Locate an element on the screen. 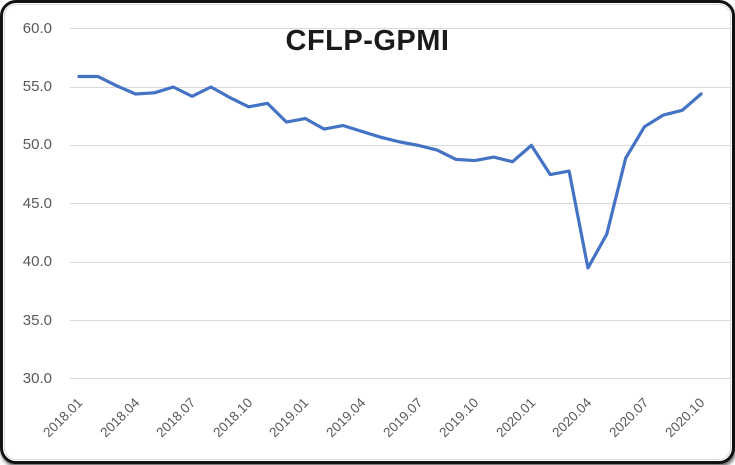 The width and height of the screenshot is (735, 465). y-tick-label: 60.0 is located at coordinates (37, 28).